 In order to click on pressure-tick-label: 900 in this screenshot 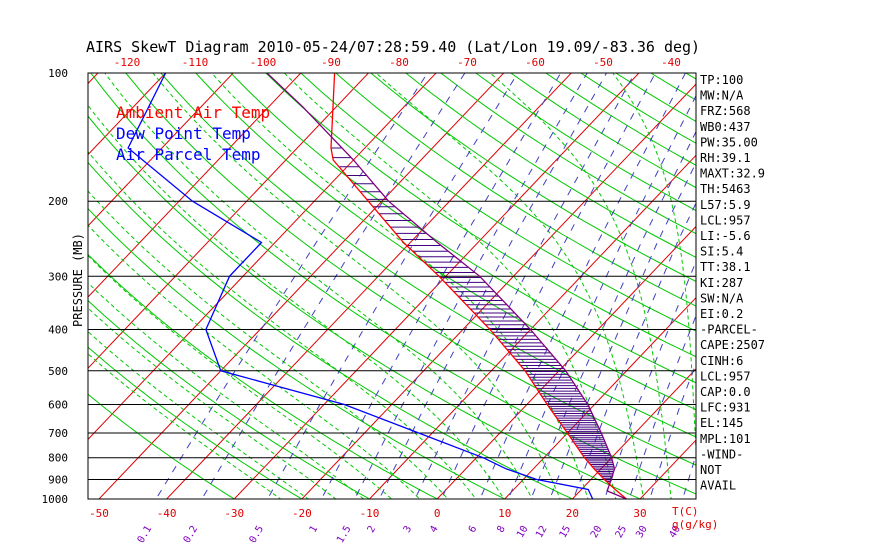, I will do `click(58, 480)`.